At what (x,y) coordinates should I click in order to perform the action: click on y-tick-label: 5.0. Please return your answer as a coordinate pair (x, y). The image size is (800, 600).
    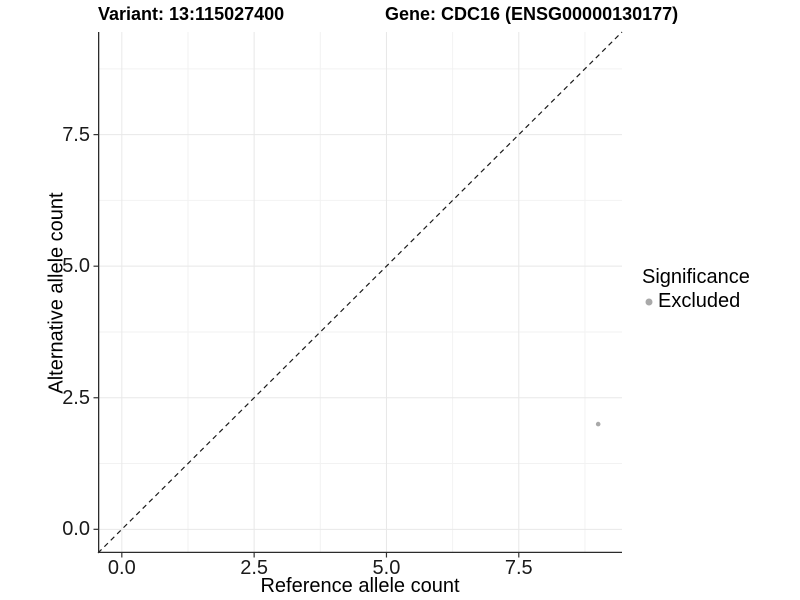
    Looking at the image, I should click on (76, 266).